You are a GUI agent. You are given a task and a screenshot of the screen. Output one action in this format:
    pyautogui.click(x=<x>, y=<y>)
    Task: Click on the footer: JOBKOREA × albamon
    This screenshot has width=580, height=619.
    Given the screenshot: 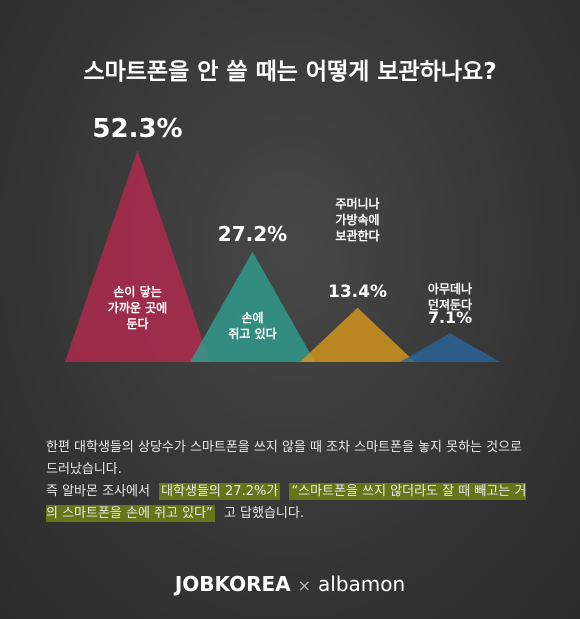 What is the action you would take?
    pyautogui.click(x=290, y=584)
    